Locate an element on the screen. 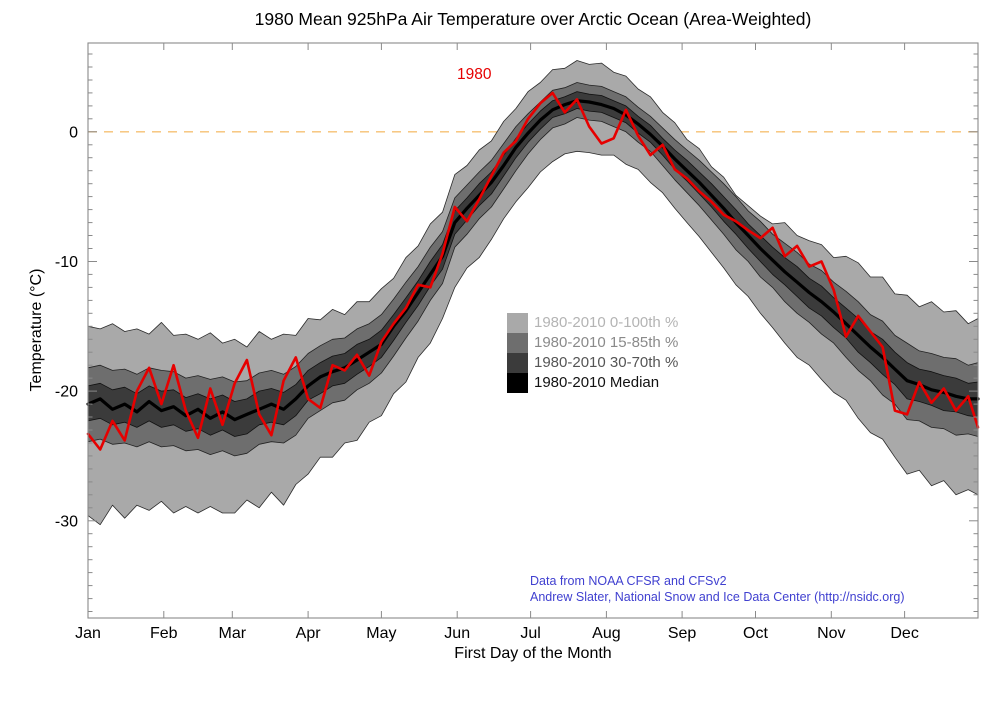 Image resolution: width=1008 pixels, height=720 pixels. x-tick-label: Jul is located at coordinates (530, 633).